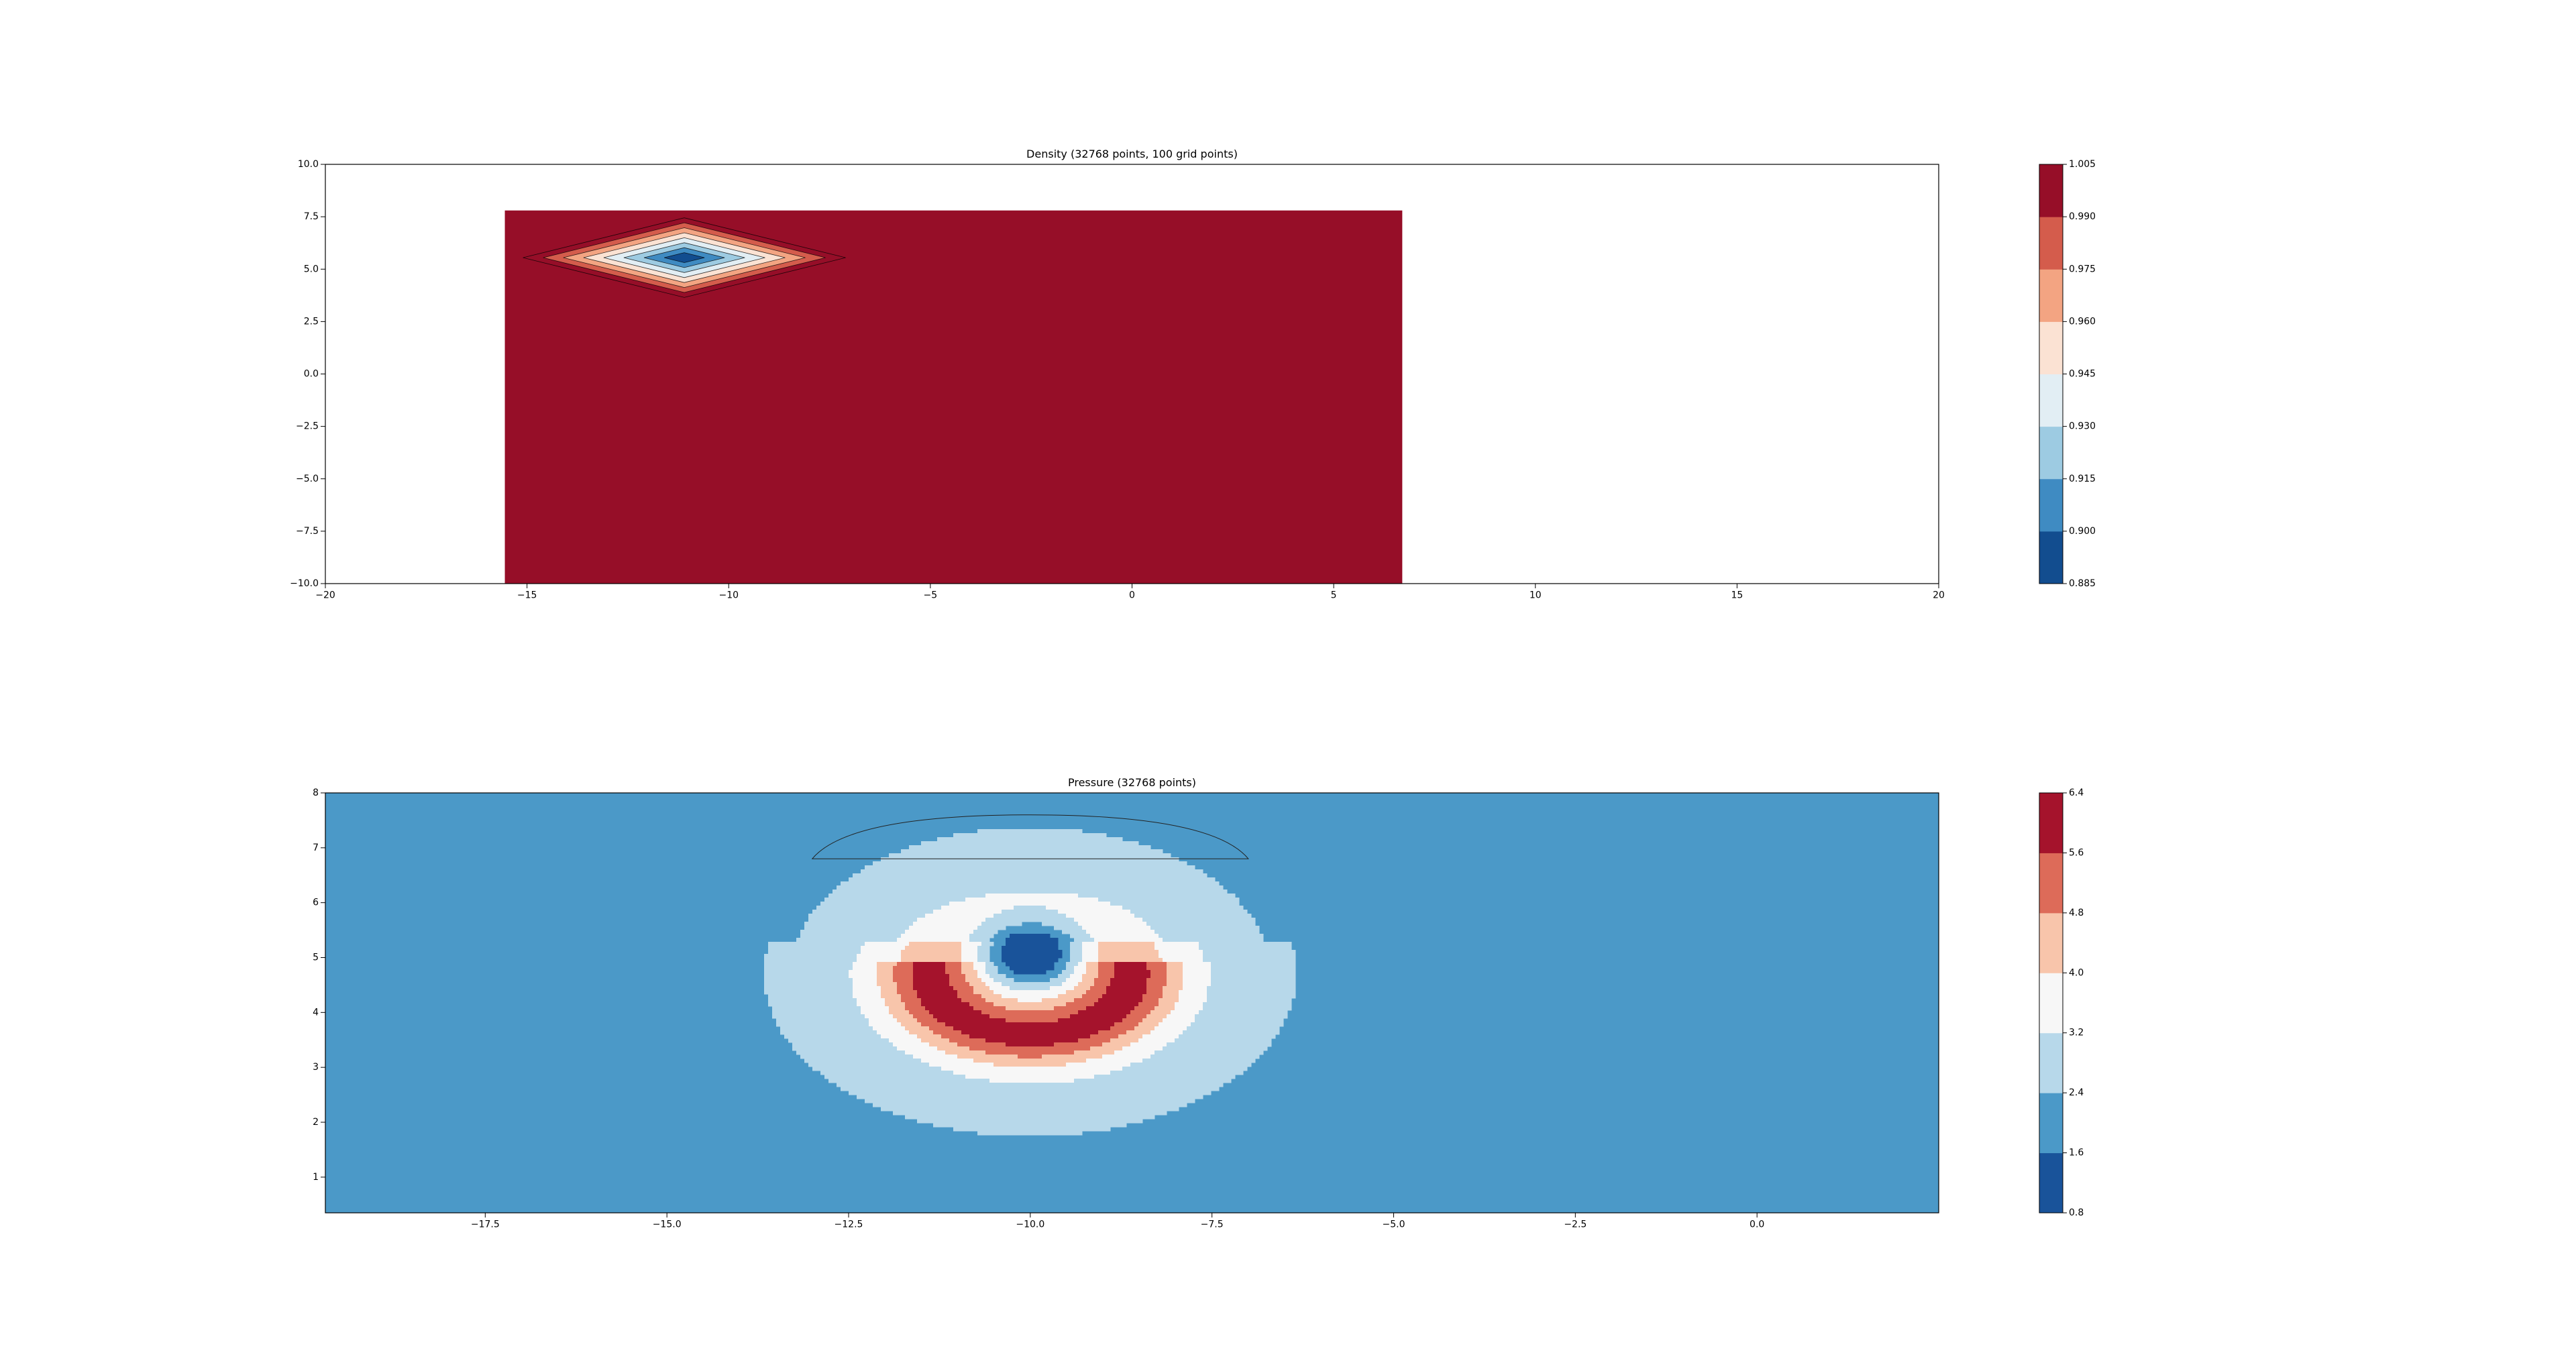 The image size is (2576, 1351). Describe the element at coordinates (2076, 852) in the screenshot. I see `colorbar-tick-label: 5.6` at that location.